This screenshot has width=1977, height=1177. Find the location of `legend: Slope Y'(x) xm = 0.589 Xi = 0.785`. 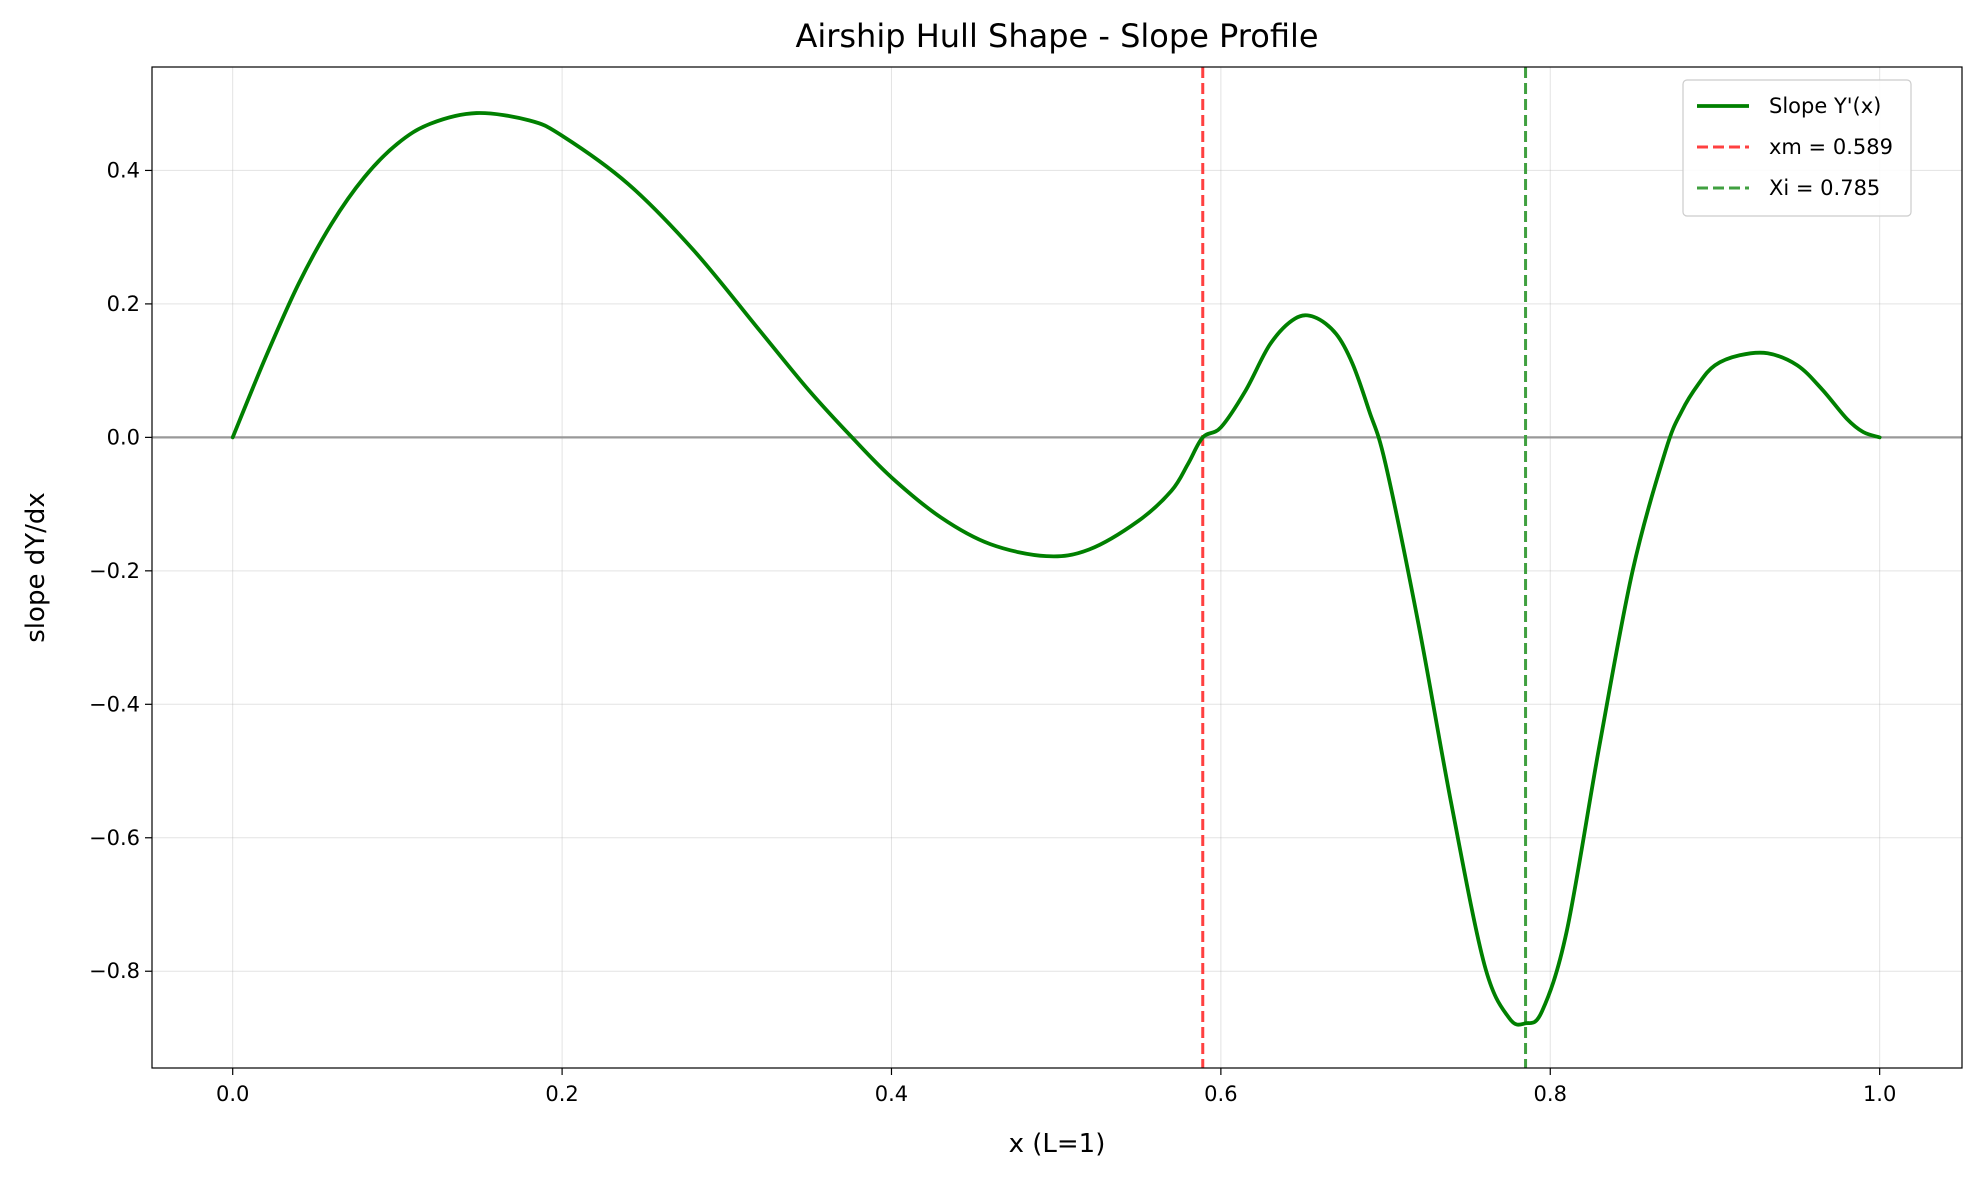

legend: Slope Y'(x) xm = 0.589 Xi = 0.785 is located at coordinates (1797, 148).